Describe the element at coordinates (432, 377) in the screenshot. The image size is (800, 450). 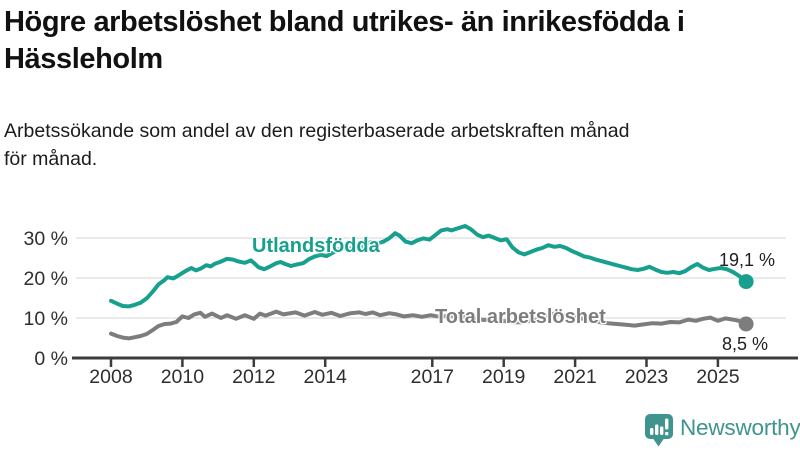
I see `x-tick-label-2017: 2017` at that location.